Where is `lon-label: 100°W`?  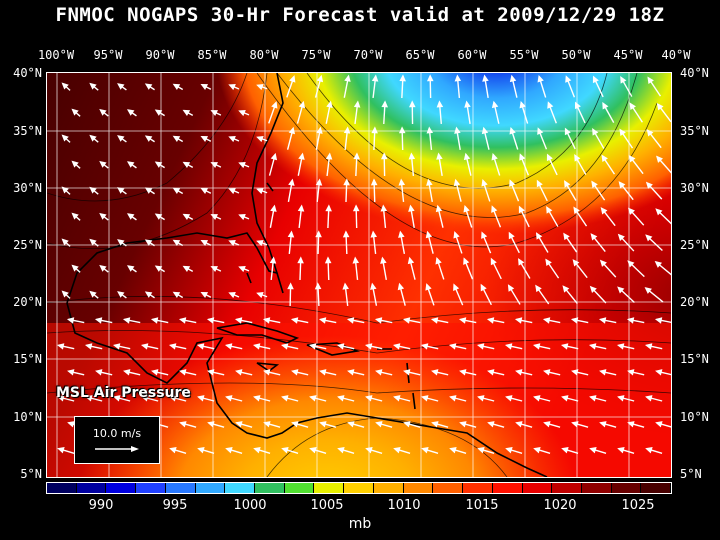 lon-label: 100°W is located at coordinates (56, 55).